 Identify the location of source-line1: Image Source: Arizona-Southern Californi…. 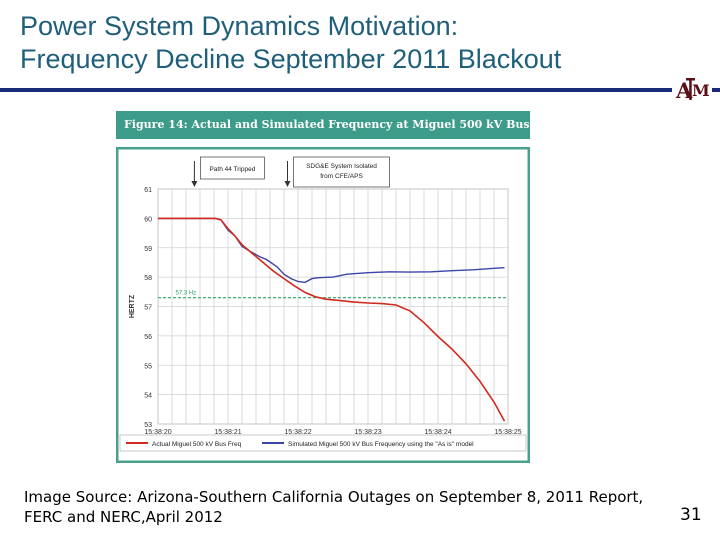
(334, 497).